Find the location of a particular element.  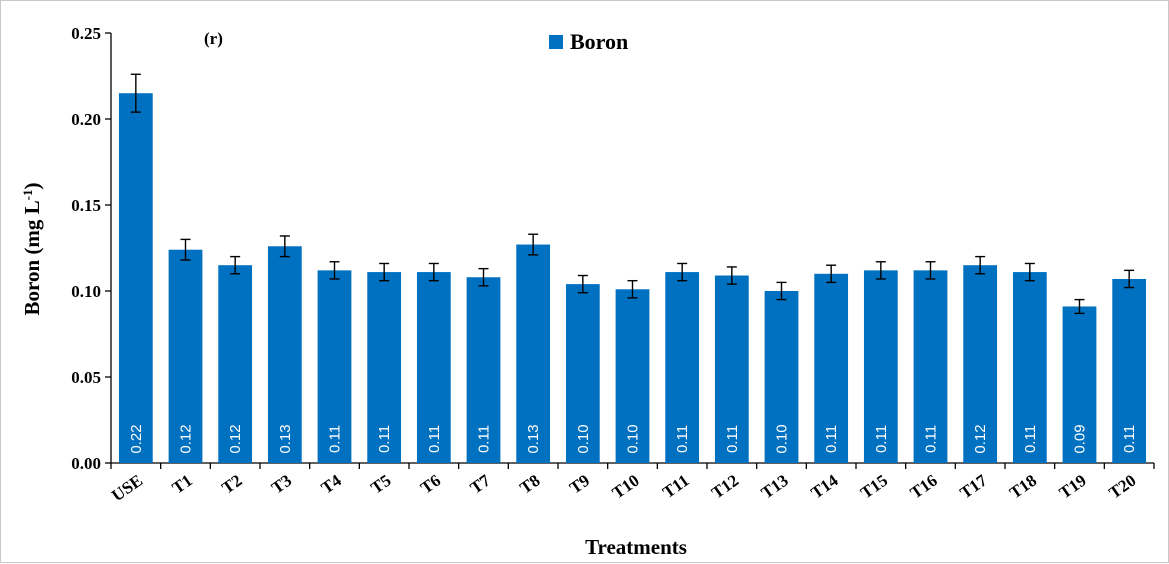

category-label: T17 is located at coordinates (973, 486).